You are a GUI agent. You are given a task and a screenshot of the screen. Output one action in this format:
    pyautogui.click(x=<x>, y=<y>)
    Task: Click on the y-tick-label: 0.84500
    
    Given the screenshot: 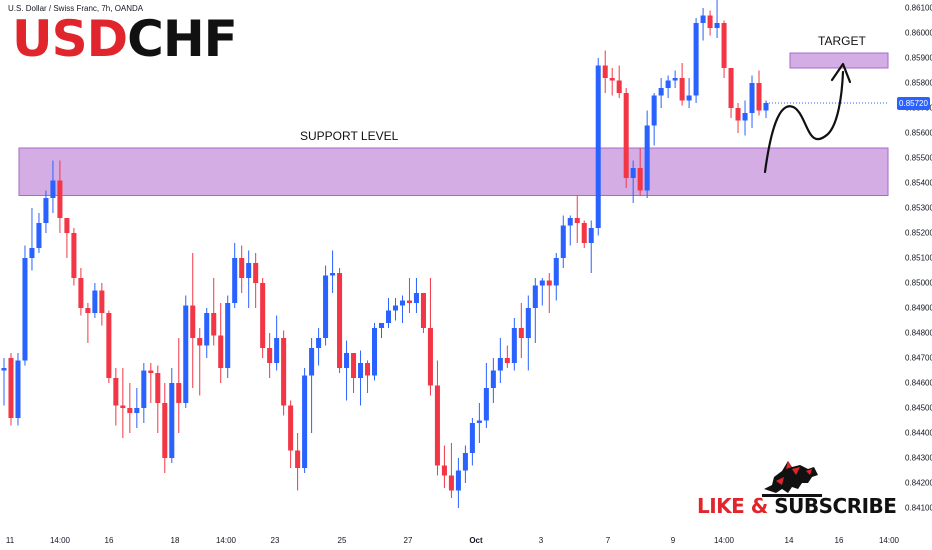 What is the action you would take?
    pyautogui.click(x=918, y=408)
    